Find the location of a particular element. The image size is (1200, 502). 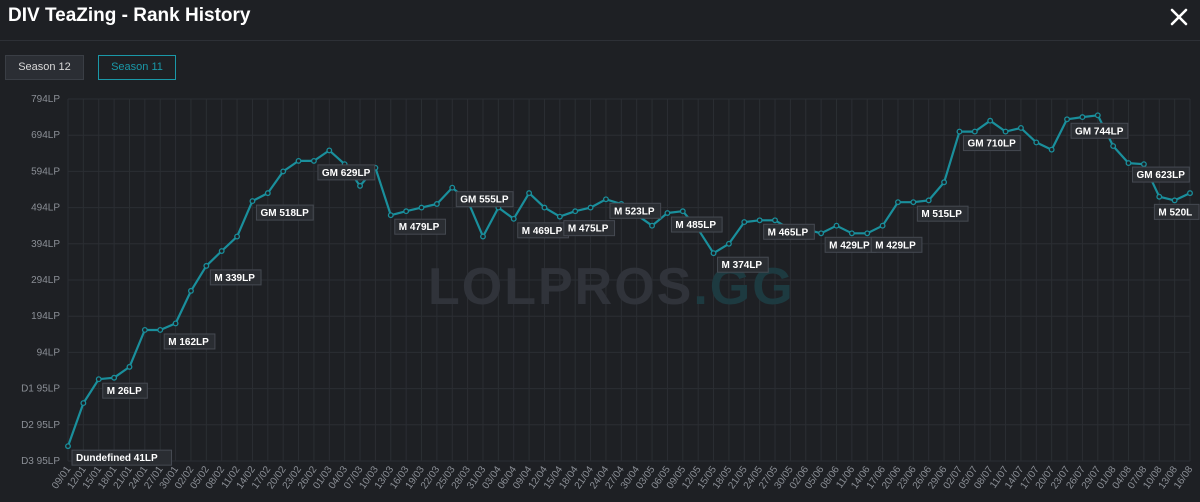

annotation-label: Dundefined 41LP is located at coordinates (117, 458).